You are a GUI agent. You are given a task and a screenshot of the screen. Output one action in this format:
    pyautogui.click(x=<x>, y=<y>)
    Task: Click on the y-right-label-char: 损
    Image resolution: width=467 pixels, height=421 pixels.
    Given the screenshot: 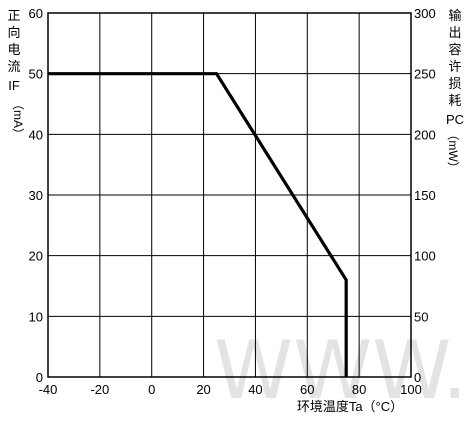 What is the action you would take?
    pyautogui.click(x=454, y=83)
    